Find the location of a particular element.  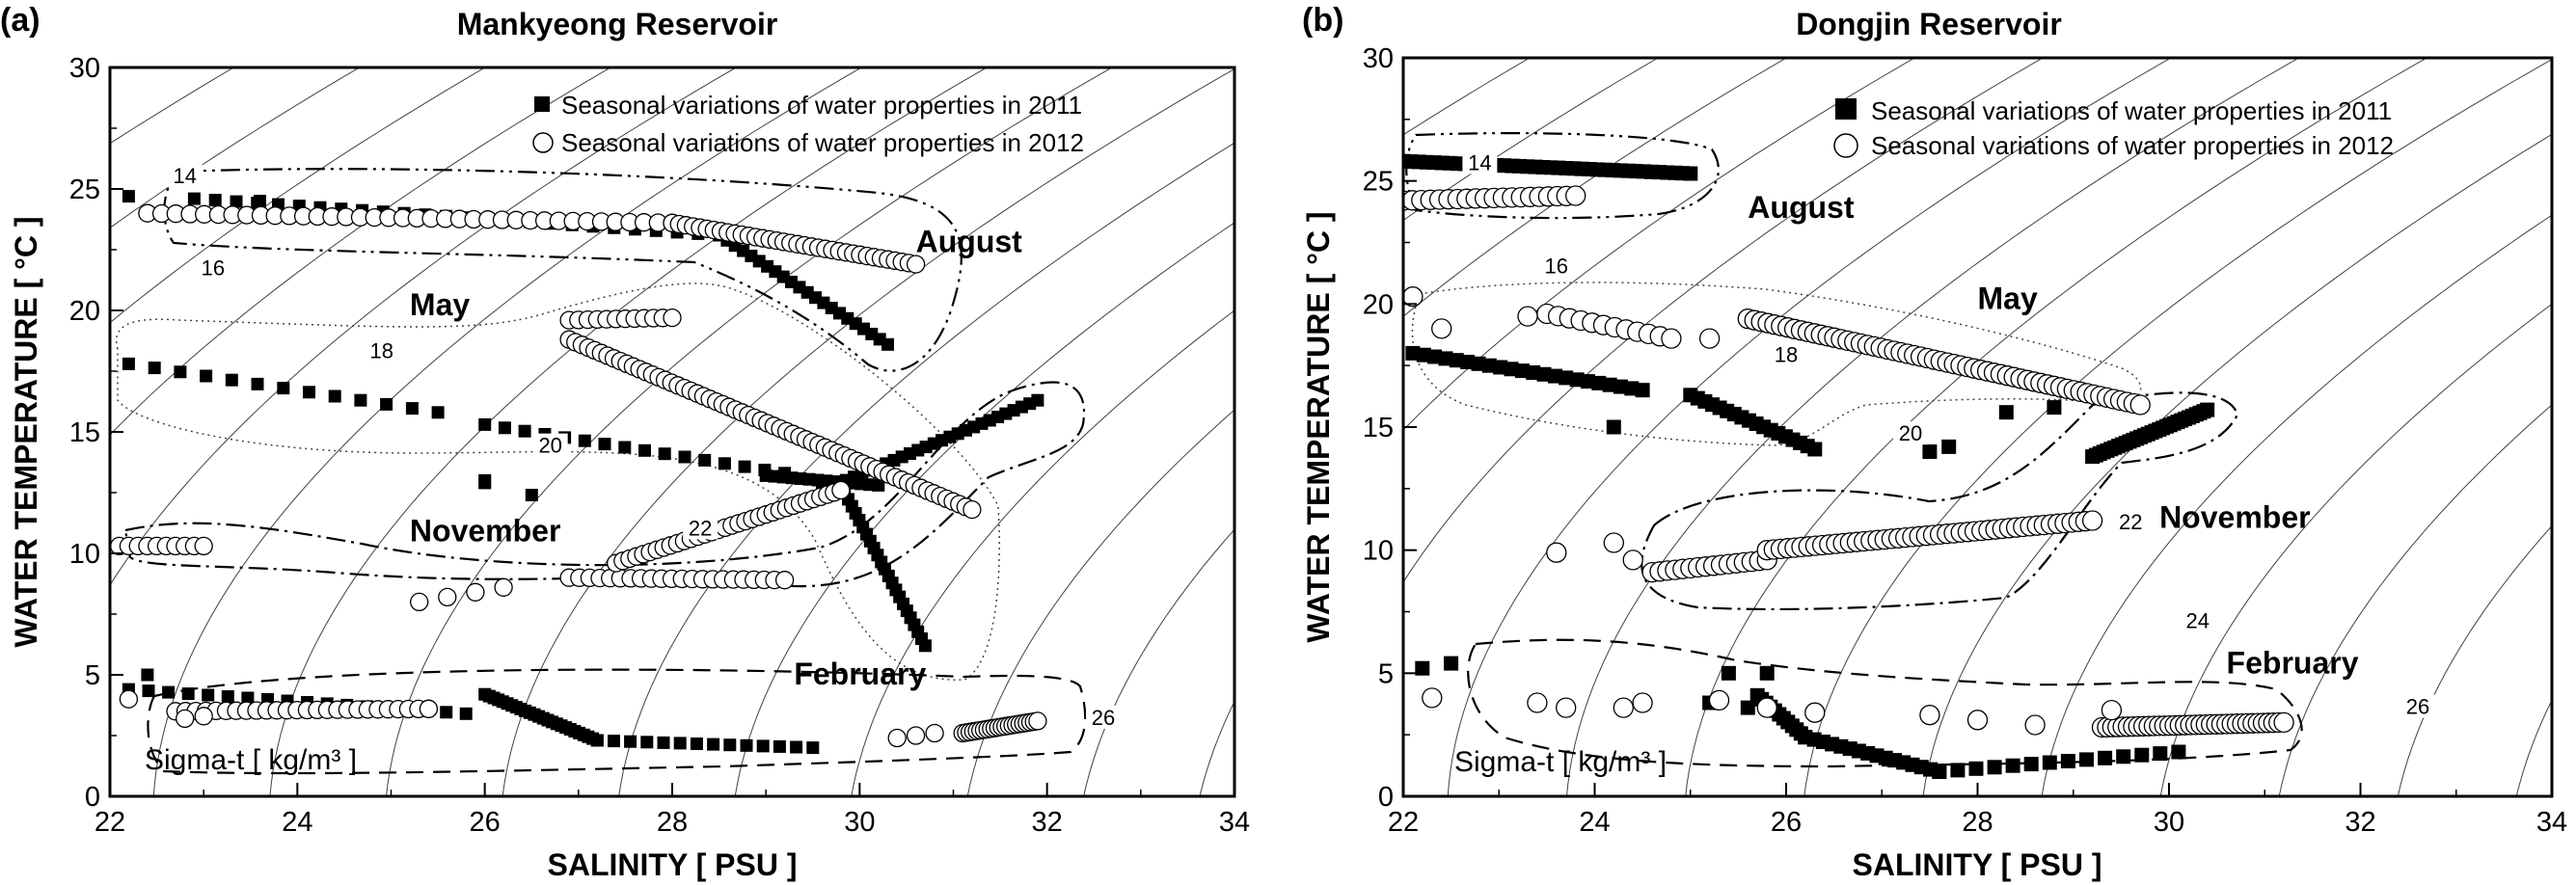

sigma-t-label: 24 is located at coordinates (2198, 620).